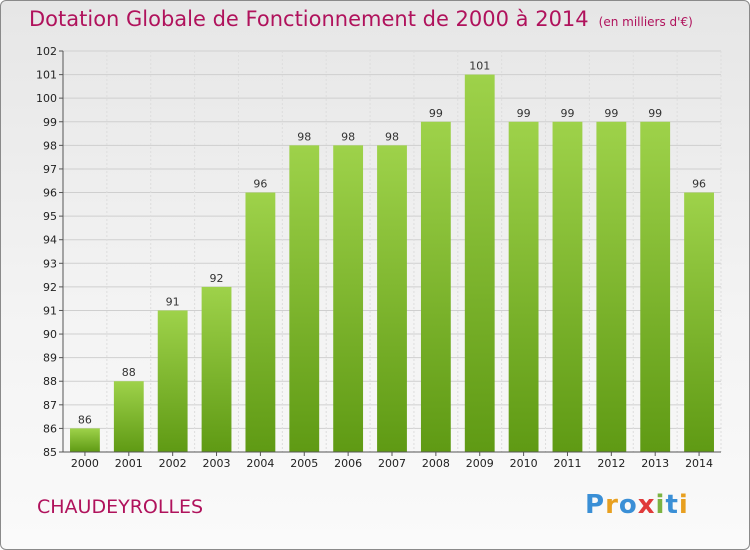 This screenshot has width=750, height=550. What do you see at coordinates (672, 505) in the screenshot?
I see `logo-letter: t` at bounding box center [672, 505].